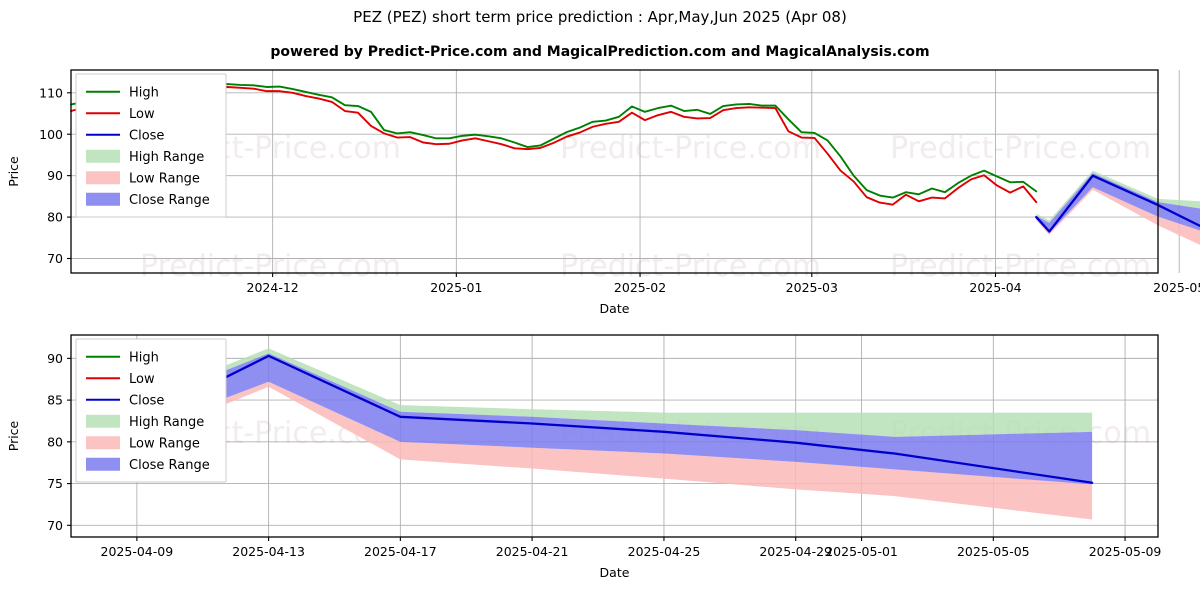  I want to click on x-axis-tick-label: 2025-04-21, so click(532, 551).